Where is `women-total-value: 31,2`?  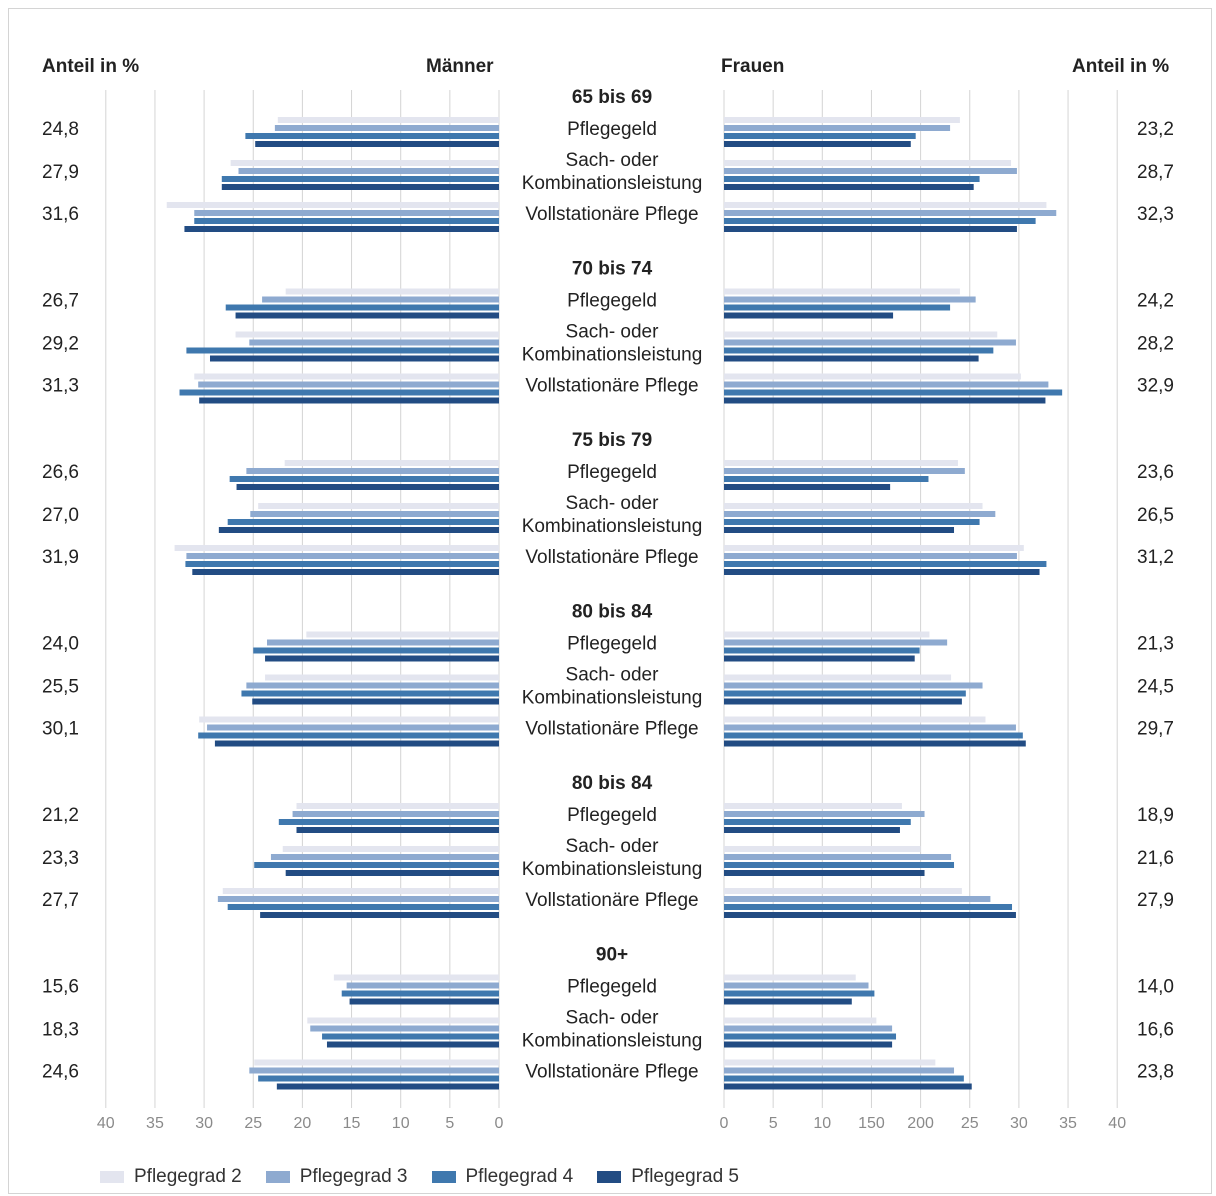 women-total-value: 31,2 is located at coordinates (1155, 557).